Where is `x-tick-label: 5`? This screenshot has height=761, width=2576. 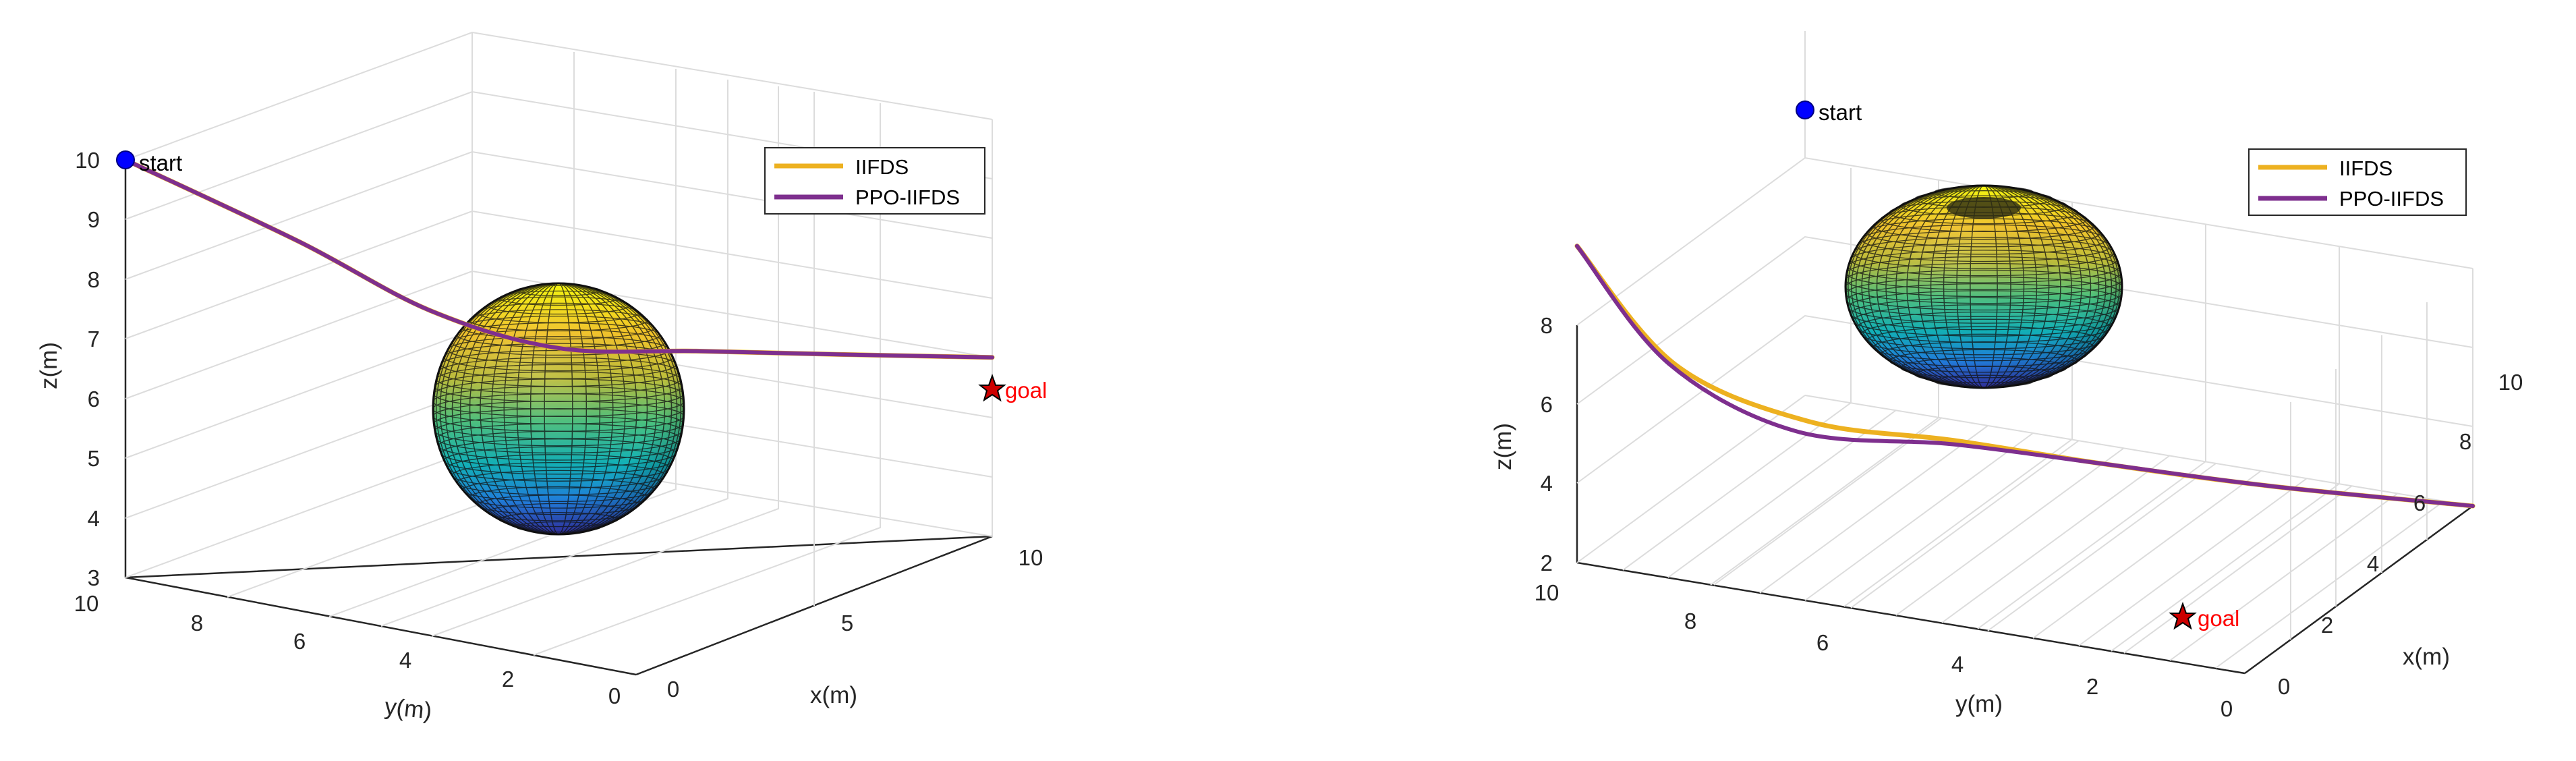
x-tick-label: 5 is located at coordinates (847, 623).